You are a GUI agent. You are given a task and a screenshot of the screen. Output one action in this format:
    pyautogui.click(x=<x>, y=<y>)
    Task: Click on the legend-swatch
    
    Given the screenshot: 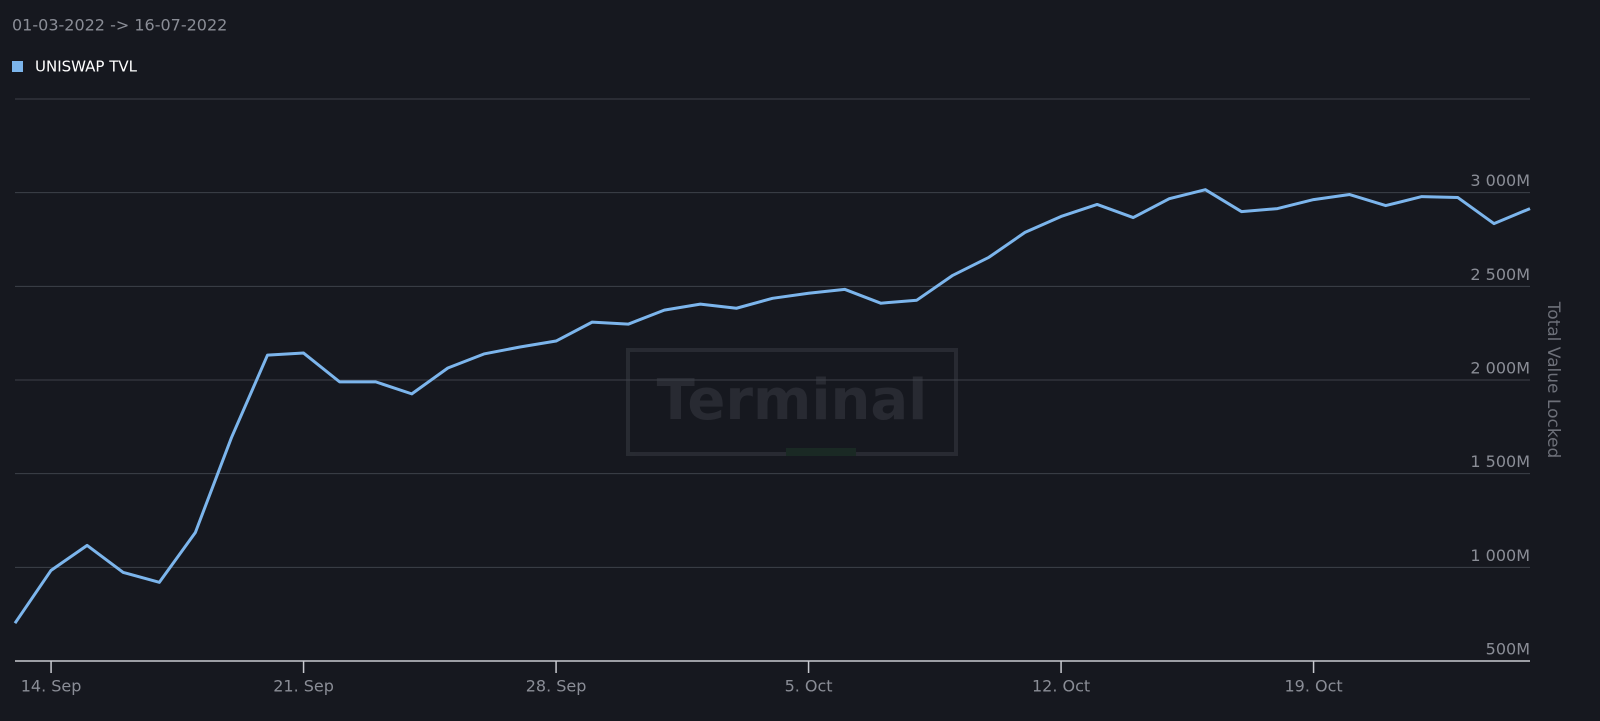 What is the action you would take?
    pyautogui.click(x=17, y=66)
    